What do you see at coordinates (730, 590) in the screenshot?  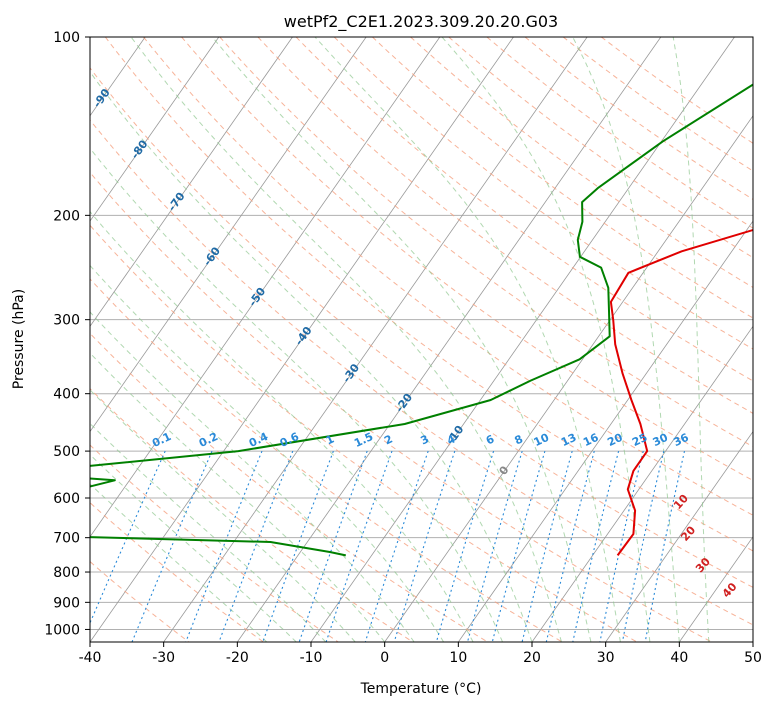 I see `moist-adiabat-label: 40` at bounding box center [730, 590].